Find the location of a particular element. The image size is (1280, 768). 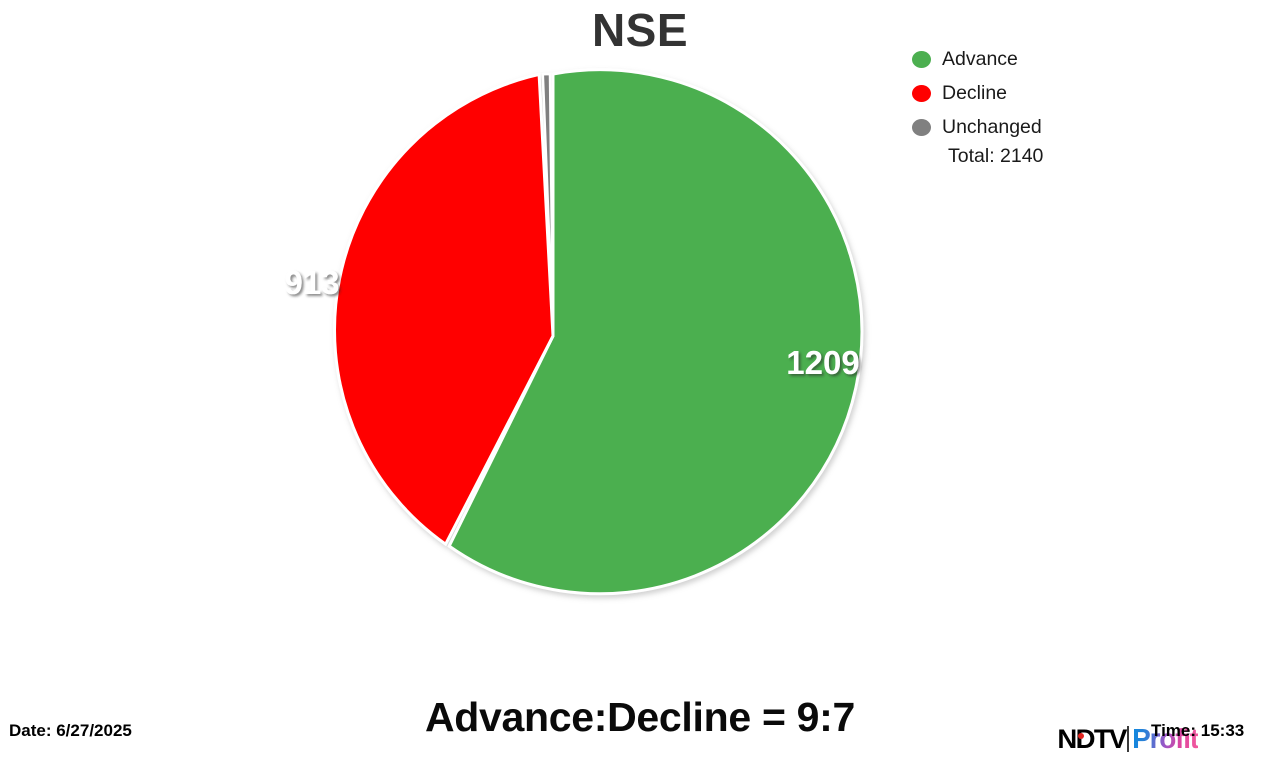

pie-slice-decline is located at coordinates (444, 309).